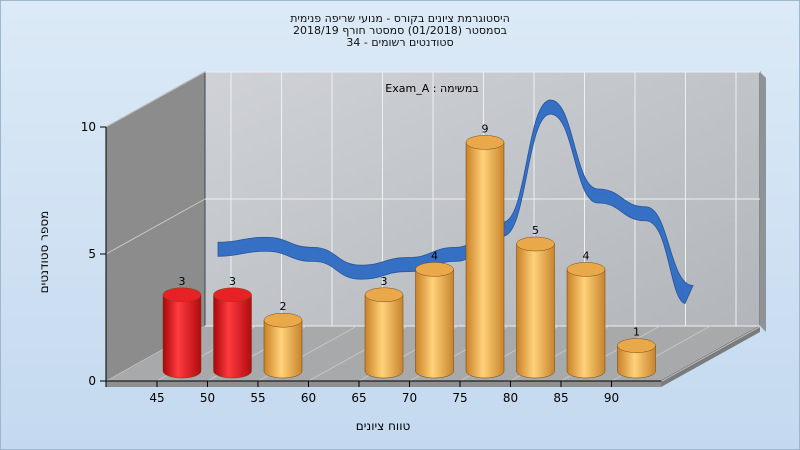 The image size is (800, 450). I want to click on data-label-70: 4, so click(434, 255).